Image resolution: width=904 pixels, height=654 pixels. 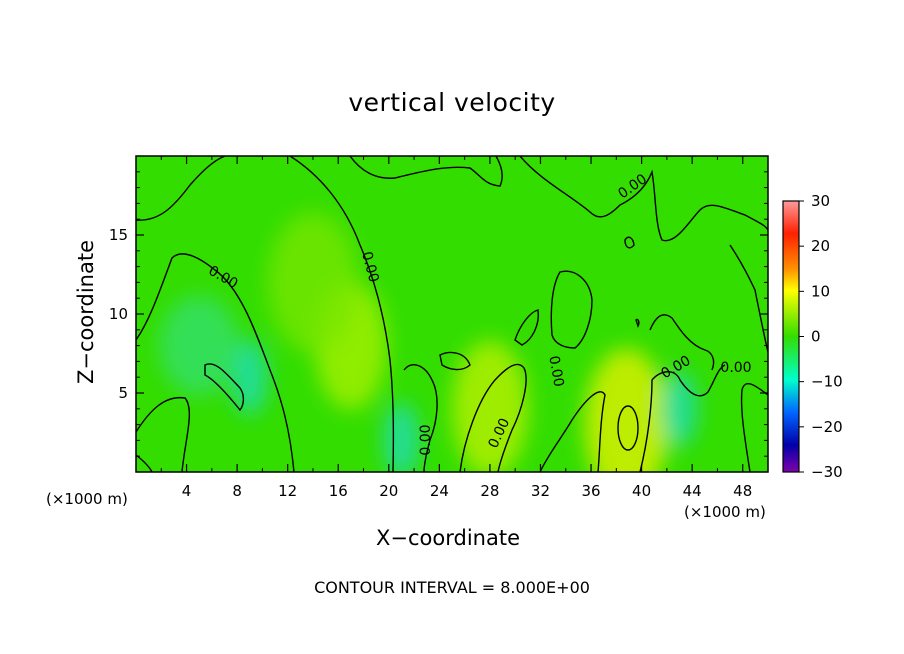 I want to click on x-tick-label: 36, so click(x=590, y=491).